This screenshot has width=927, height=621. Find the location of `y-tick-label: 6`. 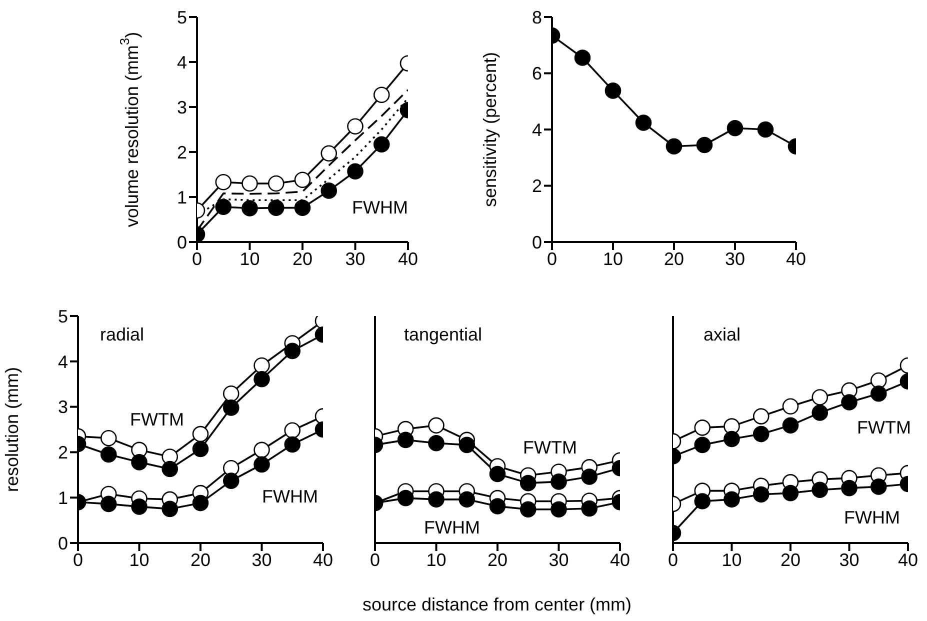

y-tick-label: 6 is located at coordinates (537, 74).